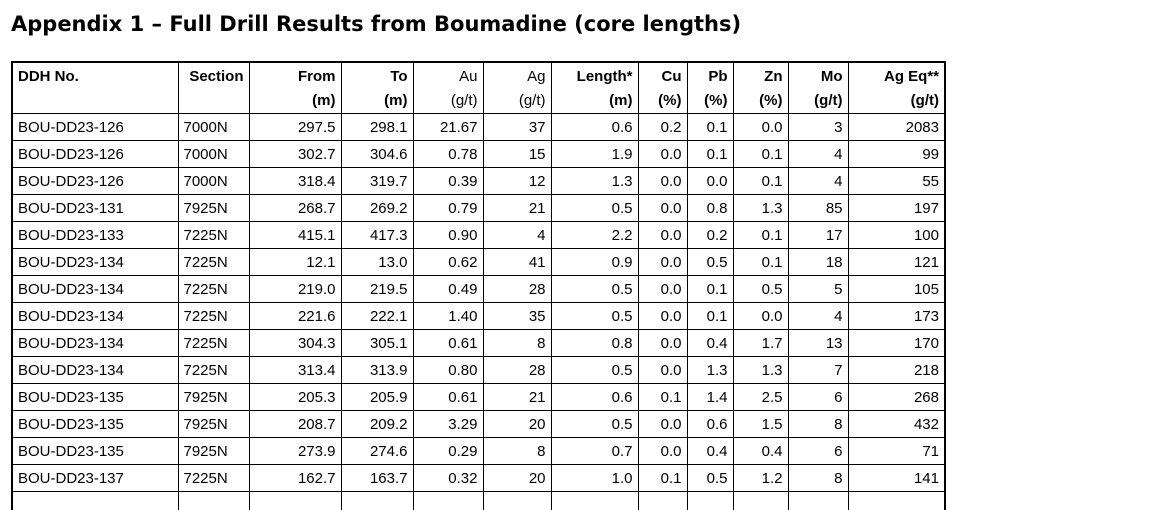  What do you see at coordinates (213, 181) in the screenshot?
I see `cell-section: 7000N` at bounding box center [213, 181].